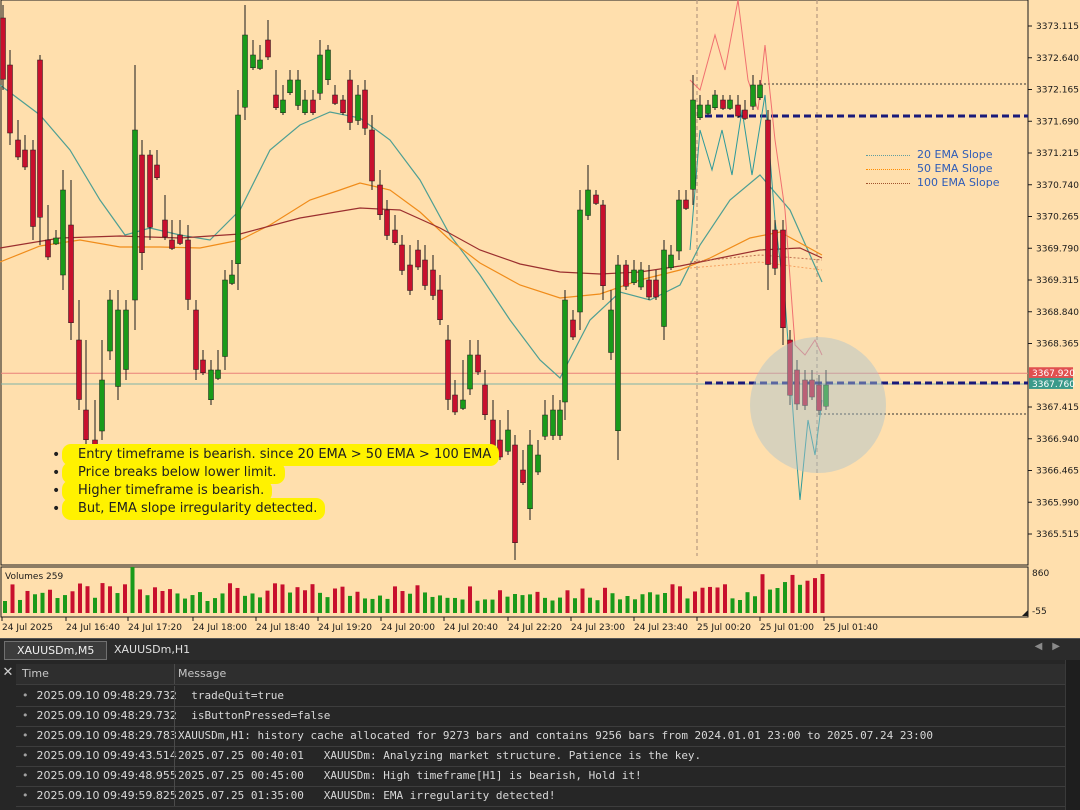 Image resolution: width=1080 pixels, height=810 pixels. Describe the element at coordinates (27, 628) in the screenshot. I see `time-tick-label: 24 Jul 2025` at that location.